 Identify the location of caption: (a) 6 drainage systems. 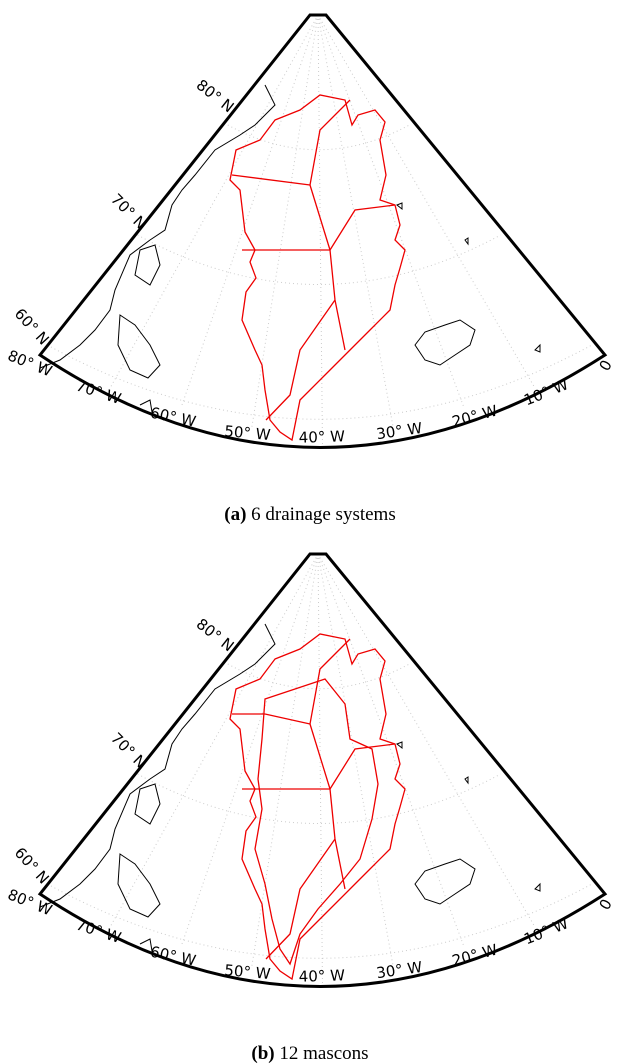
(309, 514).